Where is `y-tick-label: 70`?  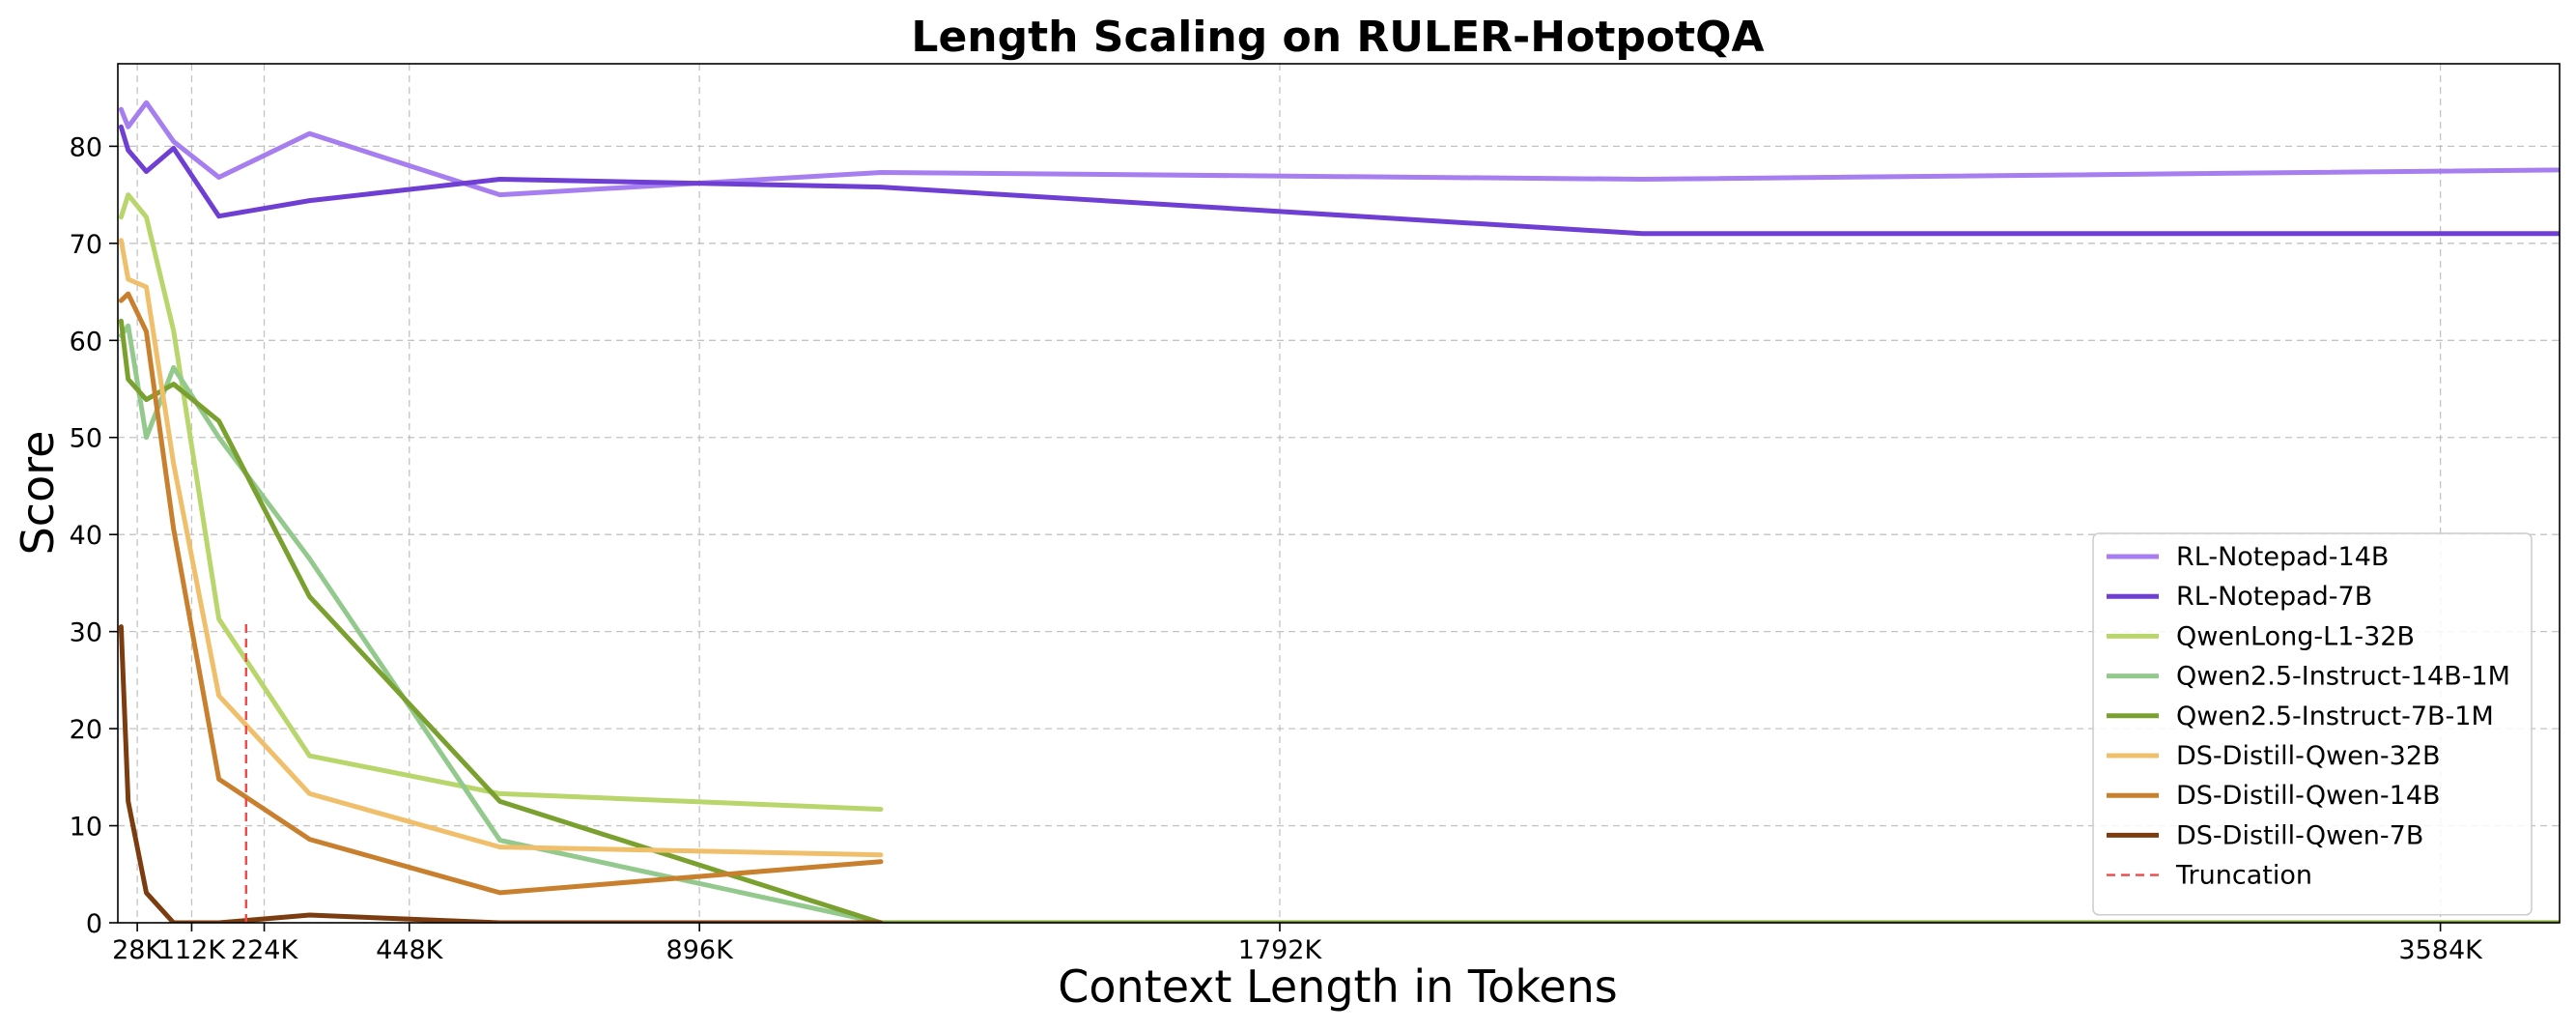
y-tick-label: 70 is located at coordinates (86, 245).